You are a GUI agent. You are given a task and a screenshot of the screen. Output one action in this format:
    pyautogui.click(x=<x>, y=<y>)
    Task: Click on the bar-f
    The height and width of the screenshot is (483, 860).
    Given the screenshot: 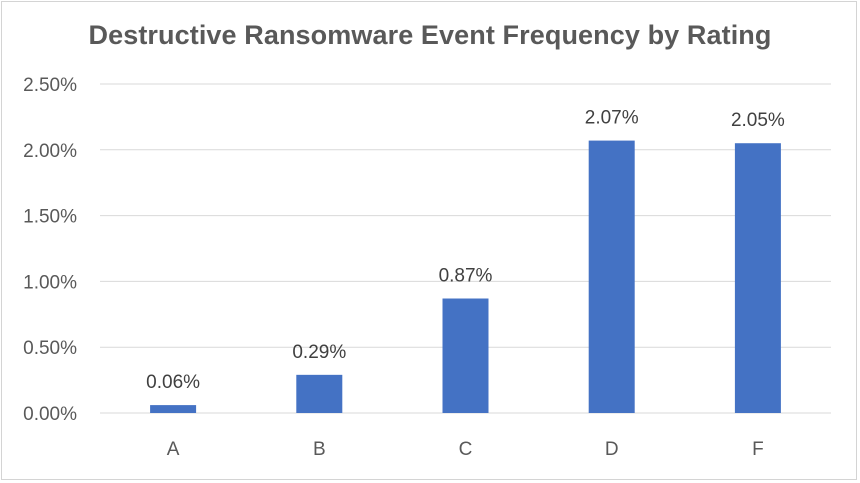 What is the action you would take?
    pyautogui.click(x=757, y=278)
    